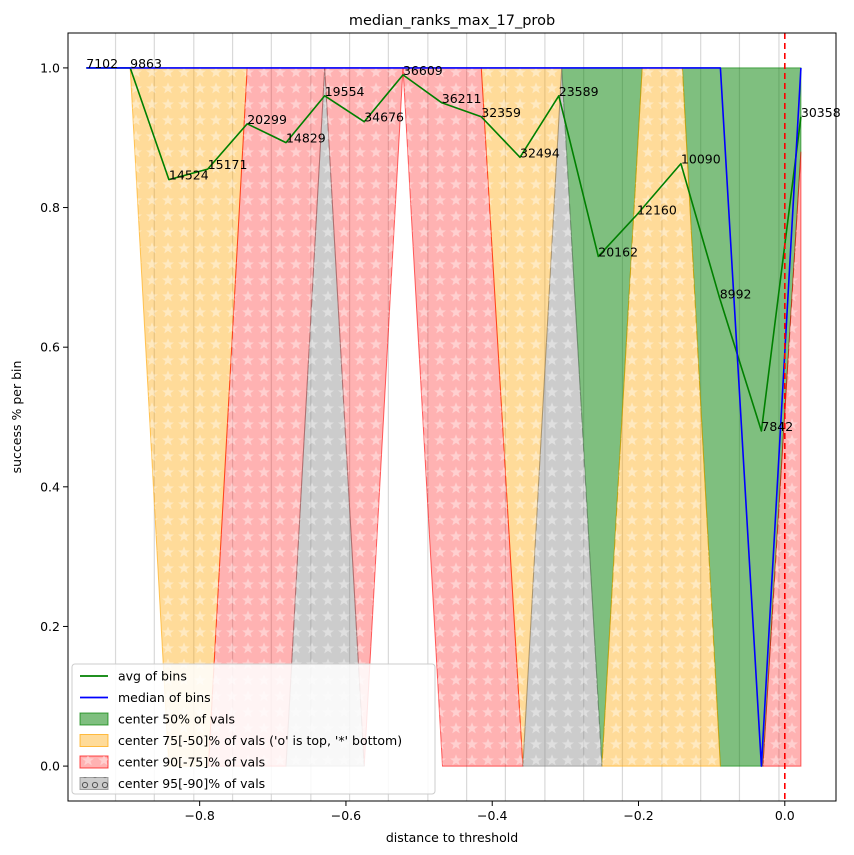 The width and height of the screenshot is (854, 855). What do you see at coordinates (50, 486) in the screenshot?
I see `y-tick-label: 0.4` at bounding box center [50, 486].